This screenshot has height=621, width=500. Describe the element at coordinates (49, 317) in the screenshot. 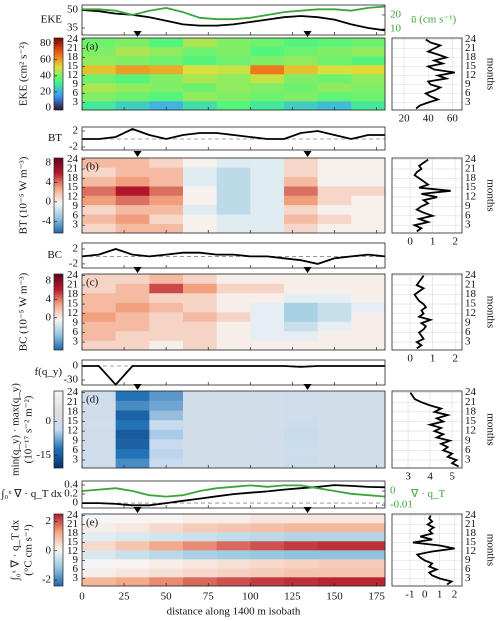

I see `colorbar-tick-label: 0` at that location.